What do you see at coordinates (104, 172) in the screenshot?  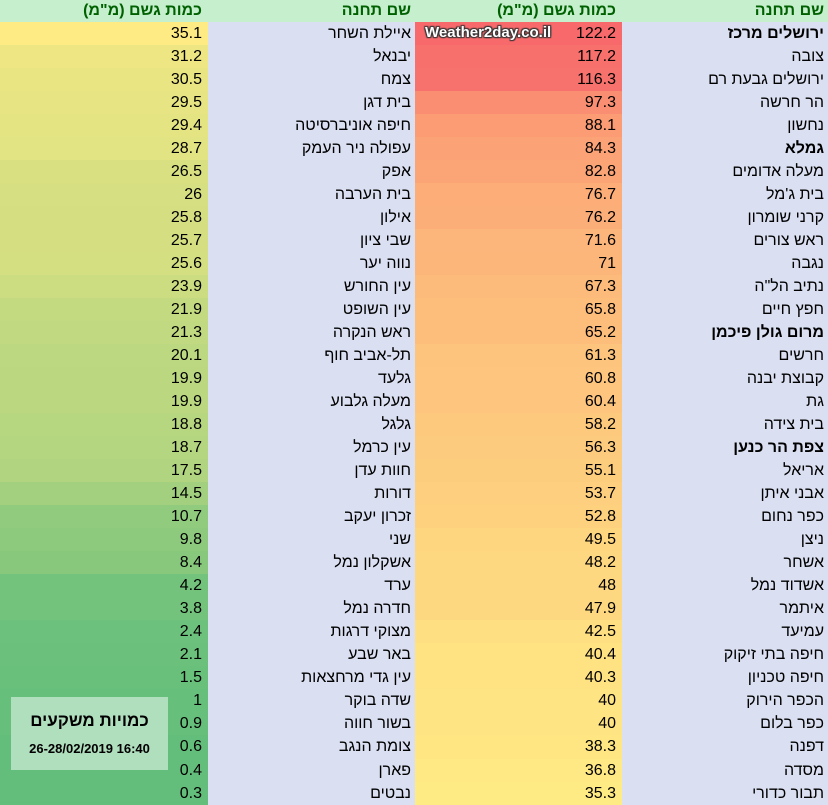 I see `rain-value-cell: 26.5` at bounding box center [104, 172].